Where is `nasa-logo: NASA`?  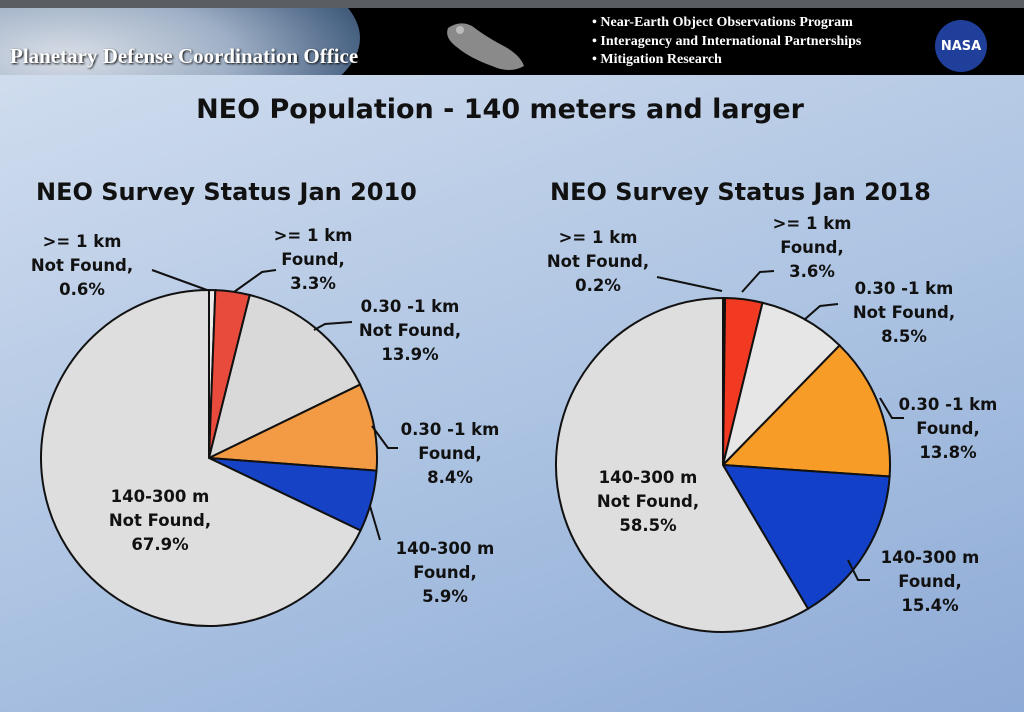 nasa-logo: NASA is located at coordinates (961, 46).